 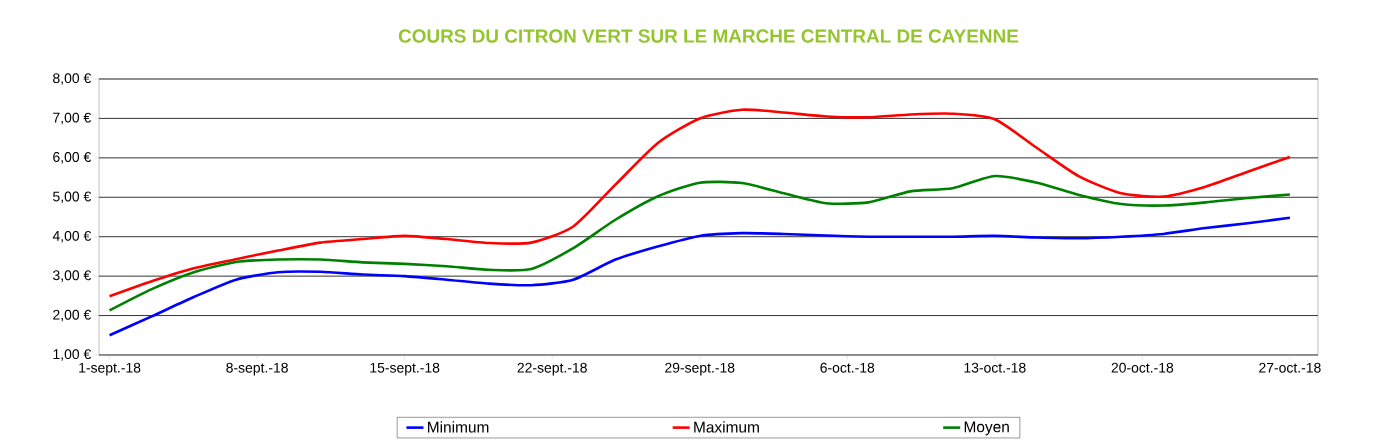 I want to click on y-tick-label: 7,00 €, so click(x=72, y=118).